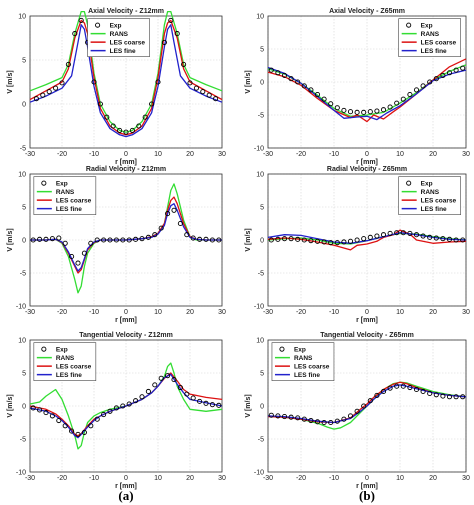  What do you see at coordinates (62, 183) in the screenshot?
I see `legend-label: Exp` at bounding box center [62, 183].